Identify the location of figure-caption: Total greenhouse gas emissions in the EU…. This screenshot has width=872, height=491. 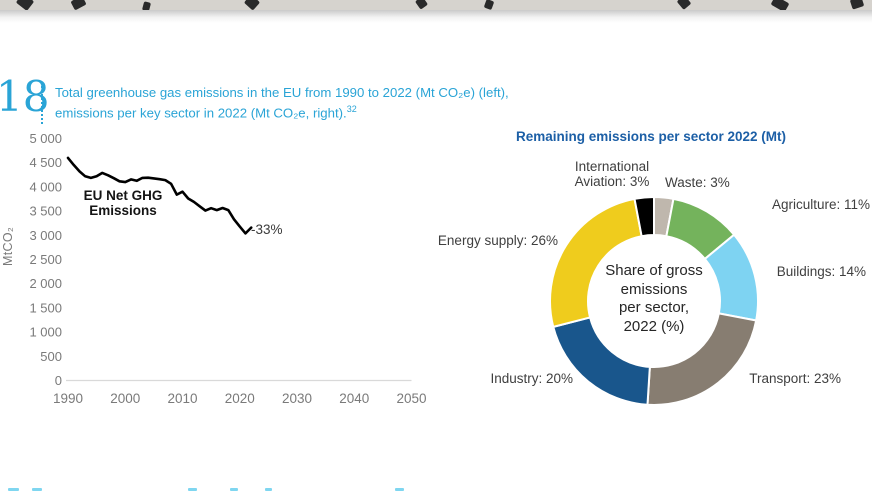
(315, 103).